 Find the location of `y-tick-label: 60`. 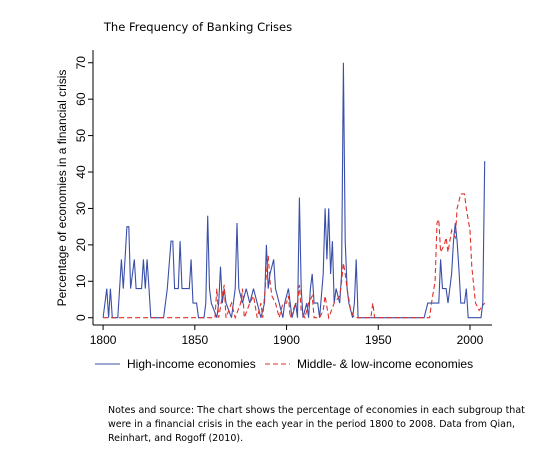

y-tick-label: 60 is located at coordinates (81, 99).